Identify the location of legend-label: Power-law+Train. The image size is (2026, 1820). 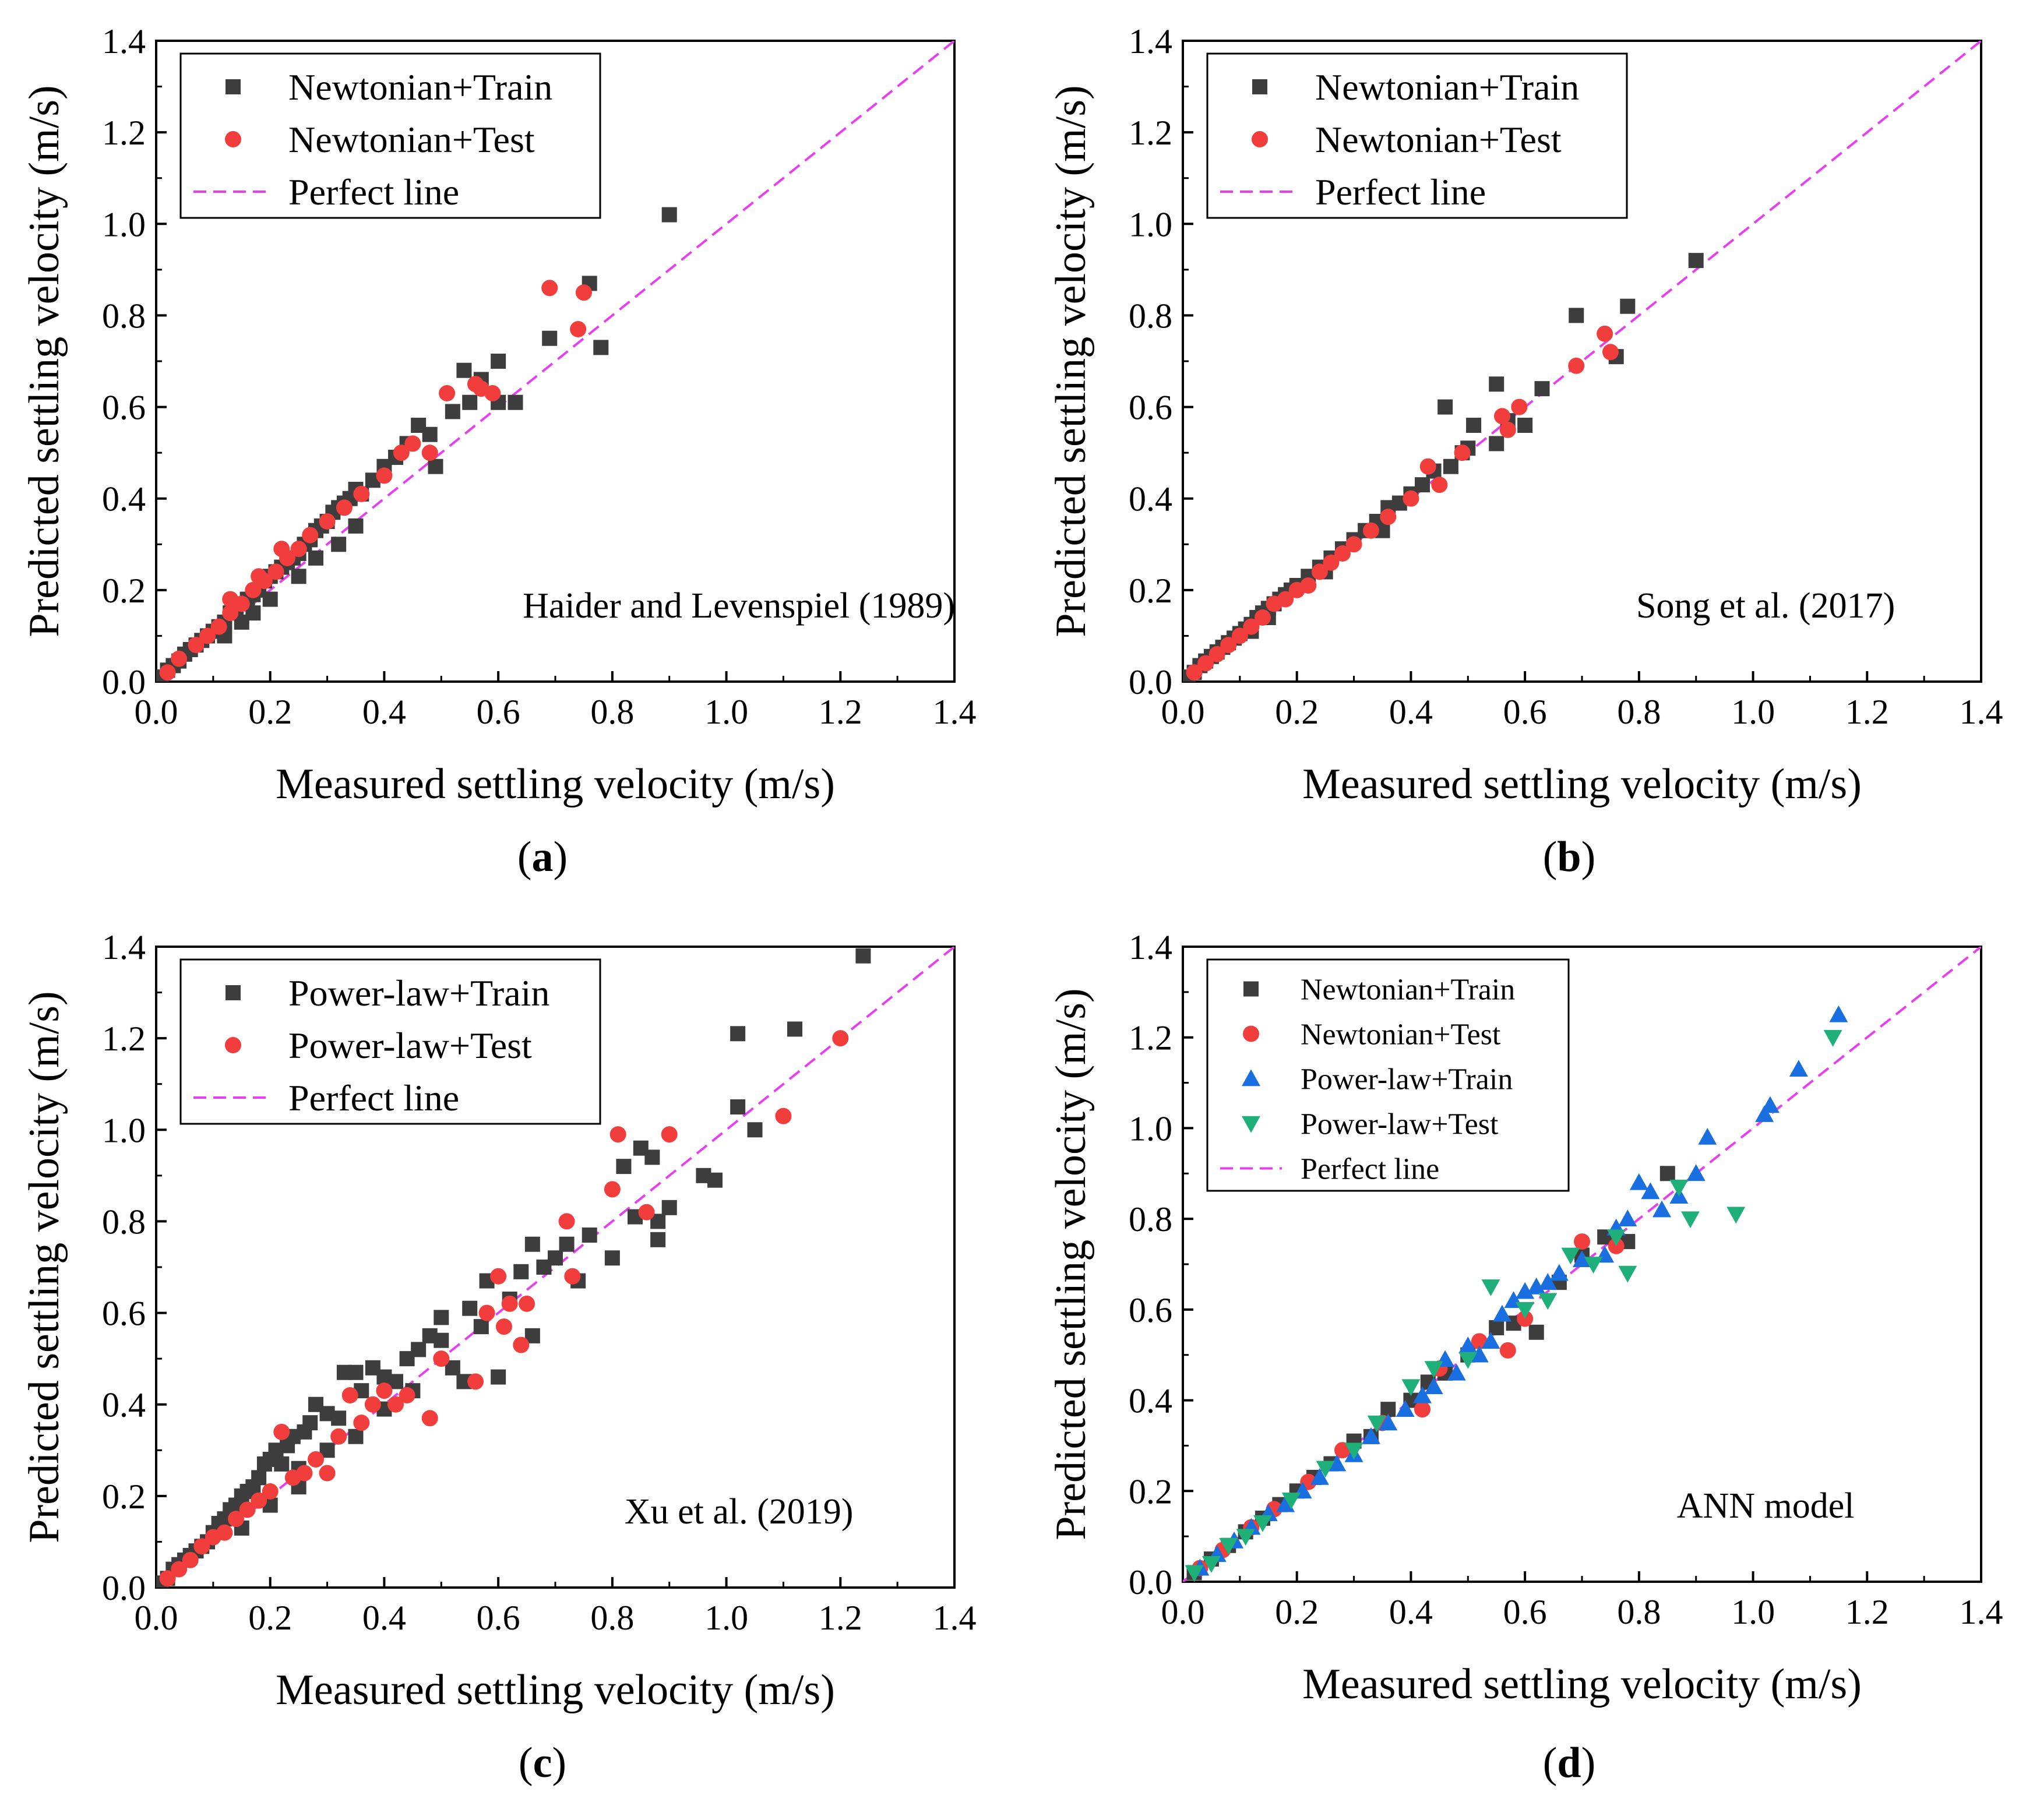
(418, 993).